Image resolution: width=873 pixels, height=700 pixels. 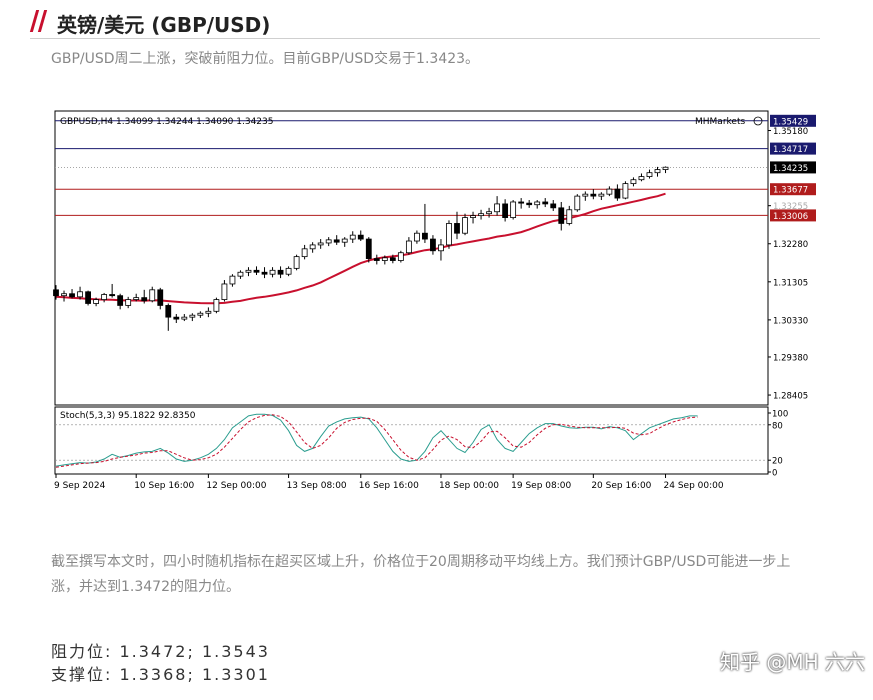 I want to click on stoch-header-text: Stoch(5,3,3) 95.1822 92.8350, so click(x=128, y=416).